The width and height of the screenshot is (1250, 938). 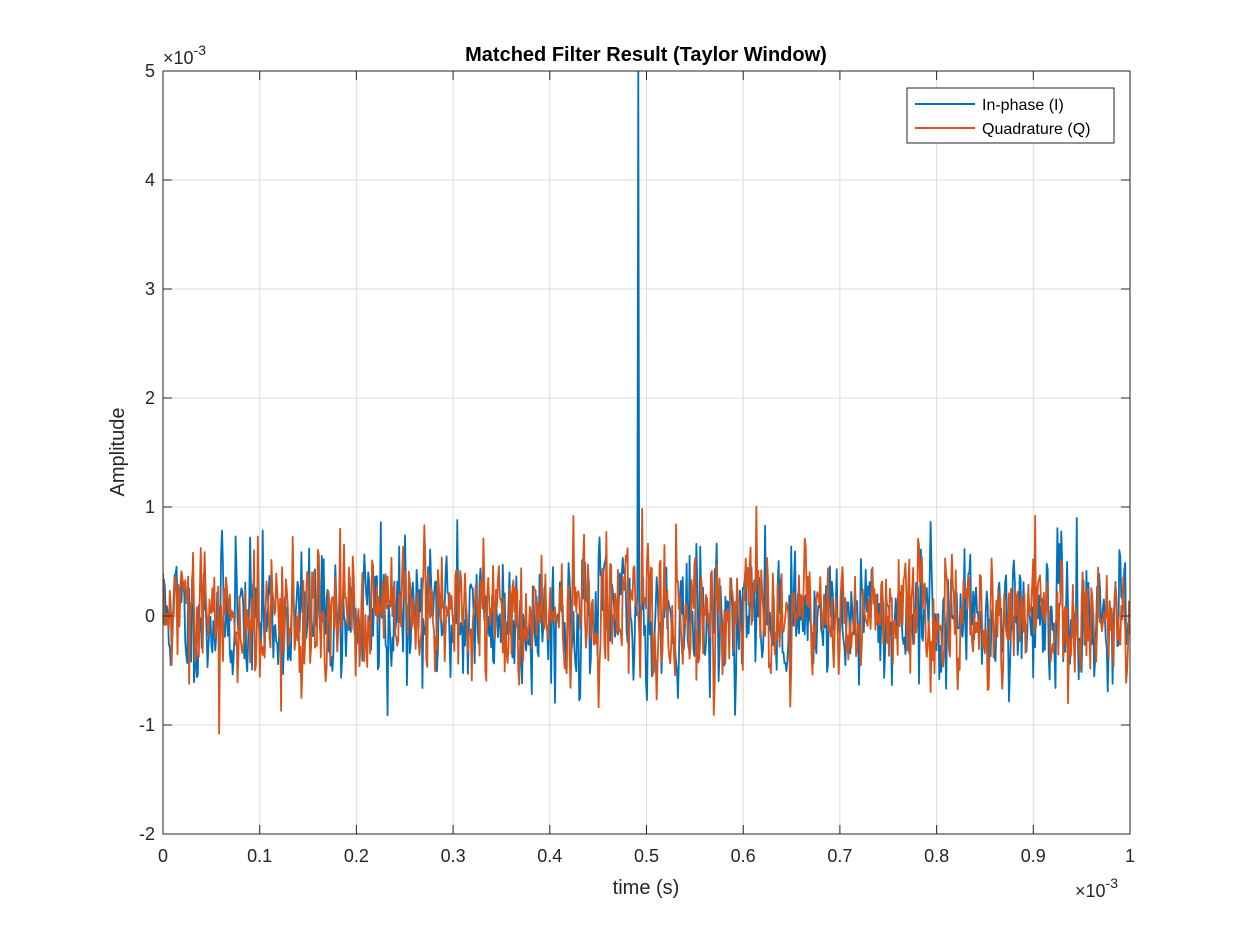 I want to click on y-axis-label: Amplitude, so click(x=118, y=452).